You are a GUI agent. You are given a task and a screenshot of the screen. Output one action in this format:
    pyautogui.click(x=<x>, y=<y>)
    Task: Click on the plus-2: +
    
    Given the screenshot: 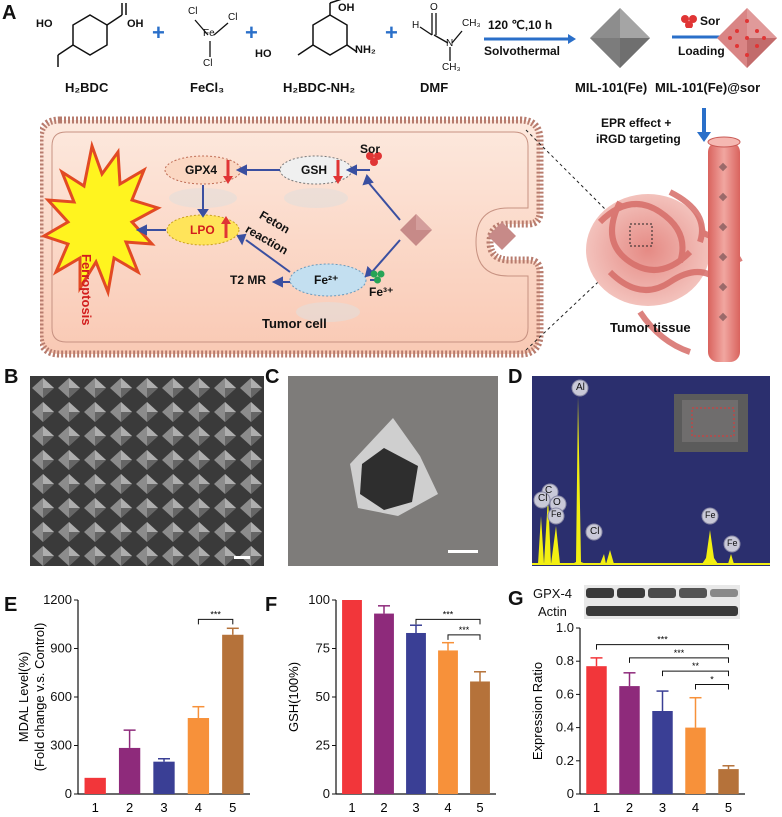 What is the action you would take?
    pyautogui.click(x=251, y=32)
    